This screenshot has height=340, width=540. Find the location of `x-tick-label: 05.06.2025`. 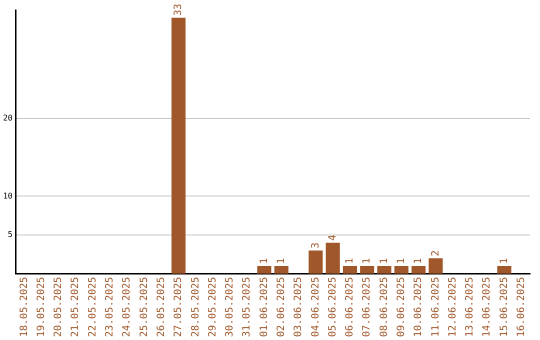

x-tick-label: 05.06.2025 is located at coordinates (332, 307).